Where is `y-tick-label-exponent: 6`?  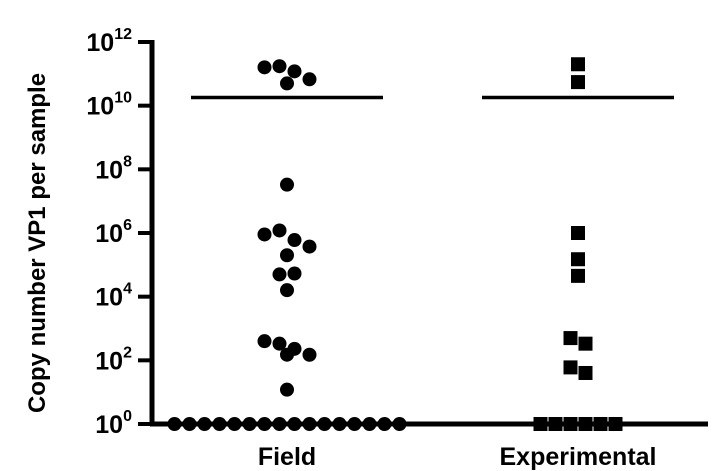 y-tick-label-exponent: 6 is located at coordinates (127, 225).